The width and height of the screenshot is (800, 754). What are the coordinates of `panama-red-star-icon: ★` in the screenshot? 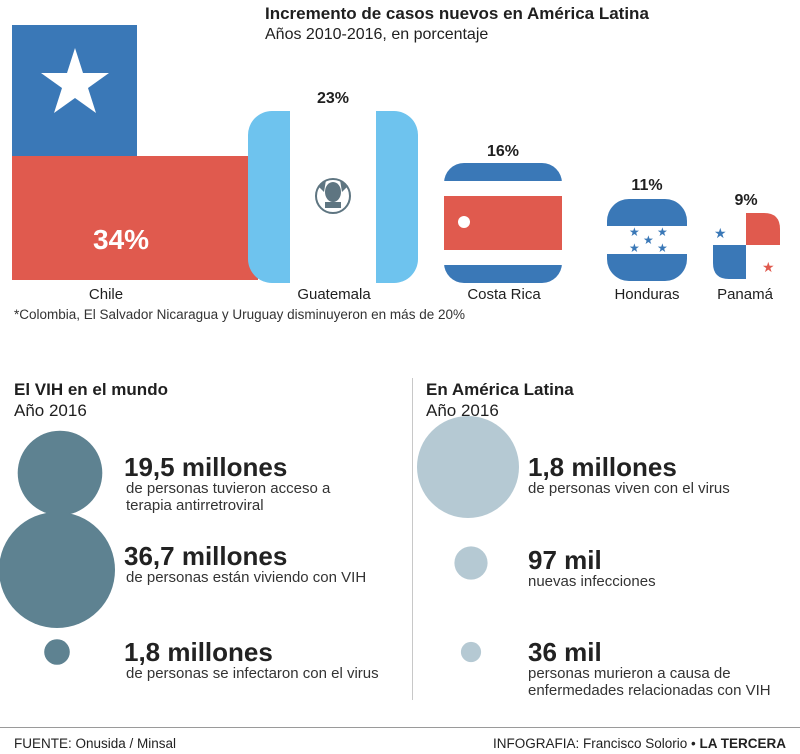 It's located at (768, 268).